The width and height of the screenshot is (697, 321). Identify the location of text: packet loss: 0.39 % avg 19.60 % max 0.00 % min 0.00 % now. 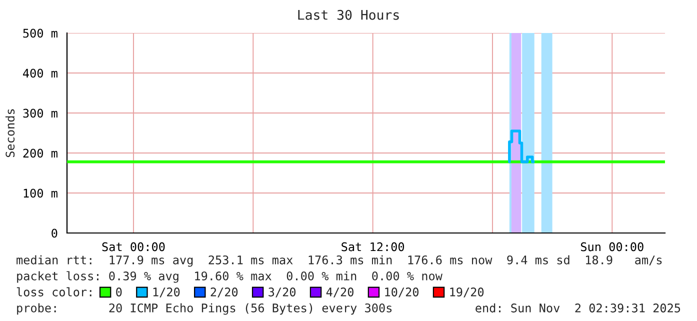
(229, 277).